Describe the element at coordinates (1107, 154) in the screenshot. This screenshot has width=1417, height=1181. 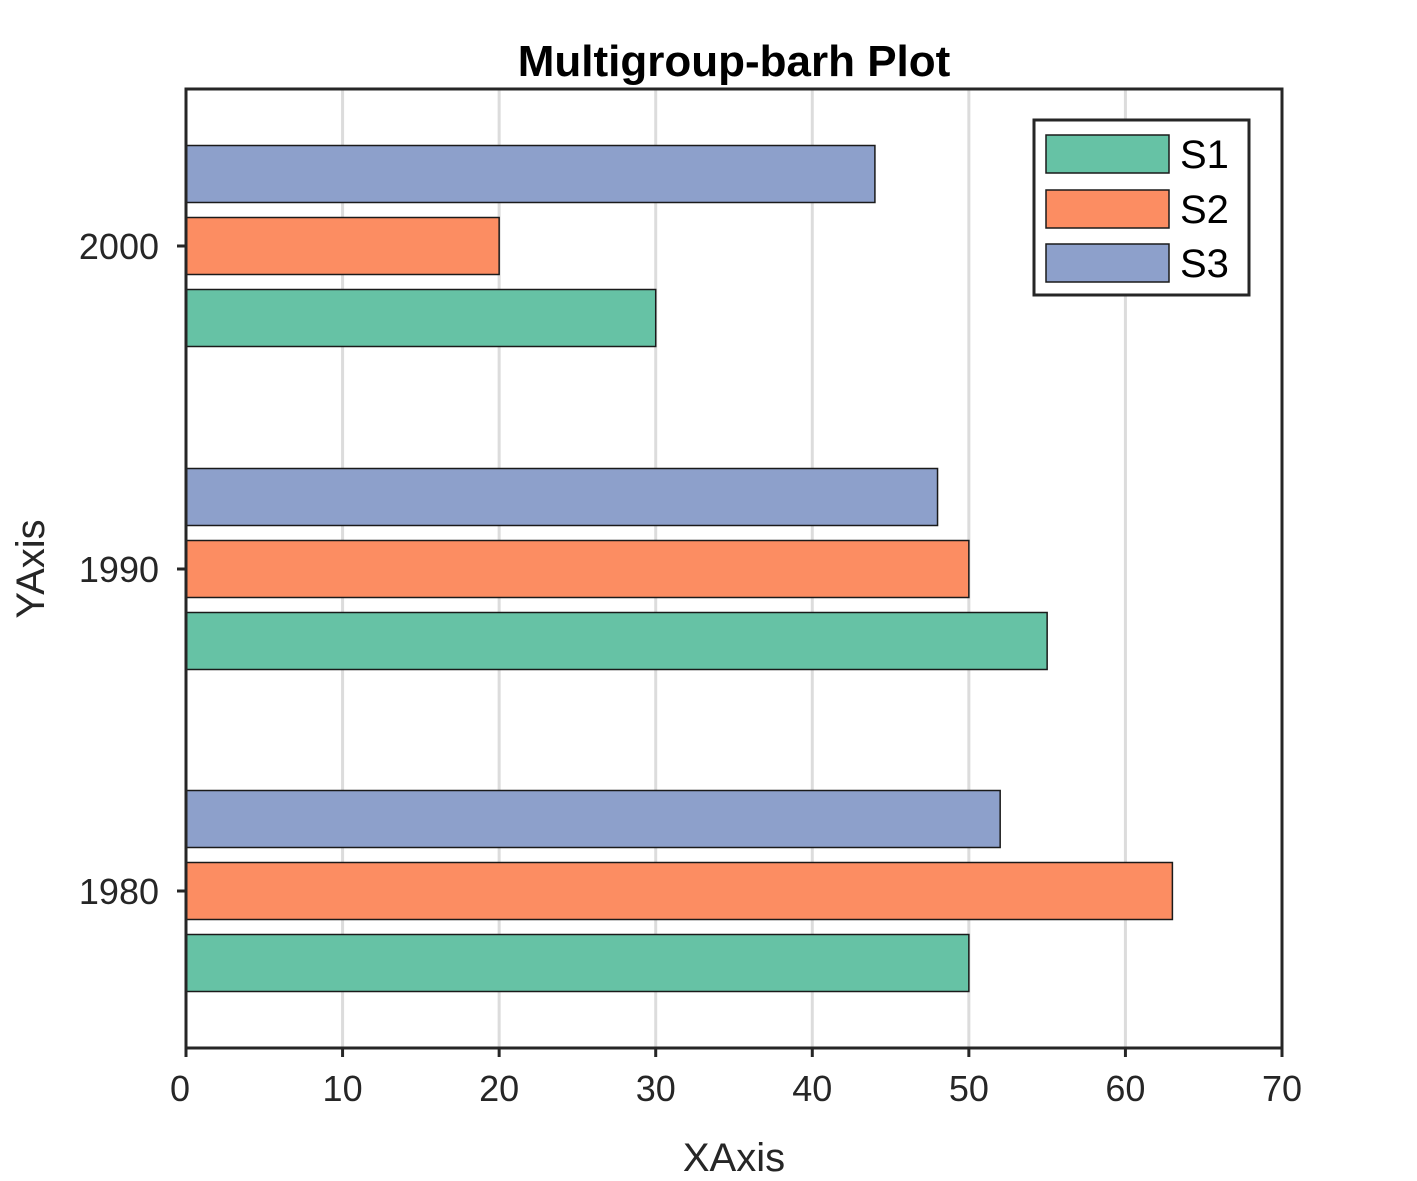
I see `legend-swatch-s1` at that location.